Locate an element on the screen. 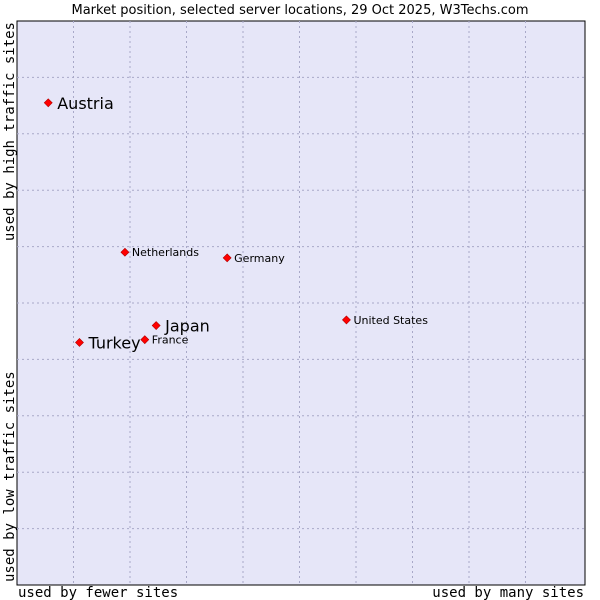 This screenshot has width=600, height=600. point-label-france: France is located at coordinates (170, 340).